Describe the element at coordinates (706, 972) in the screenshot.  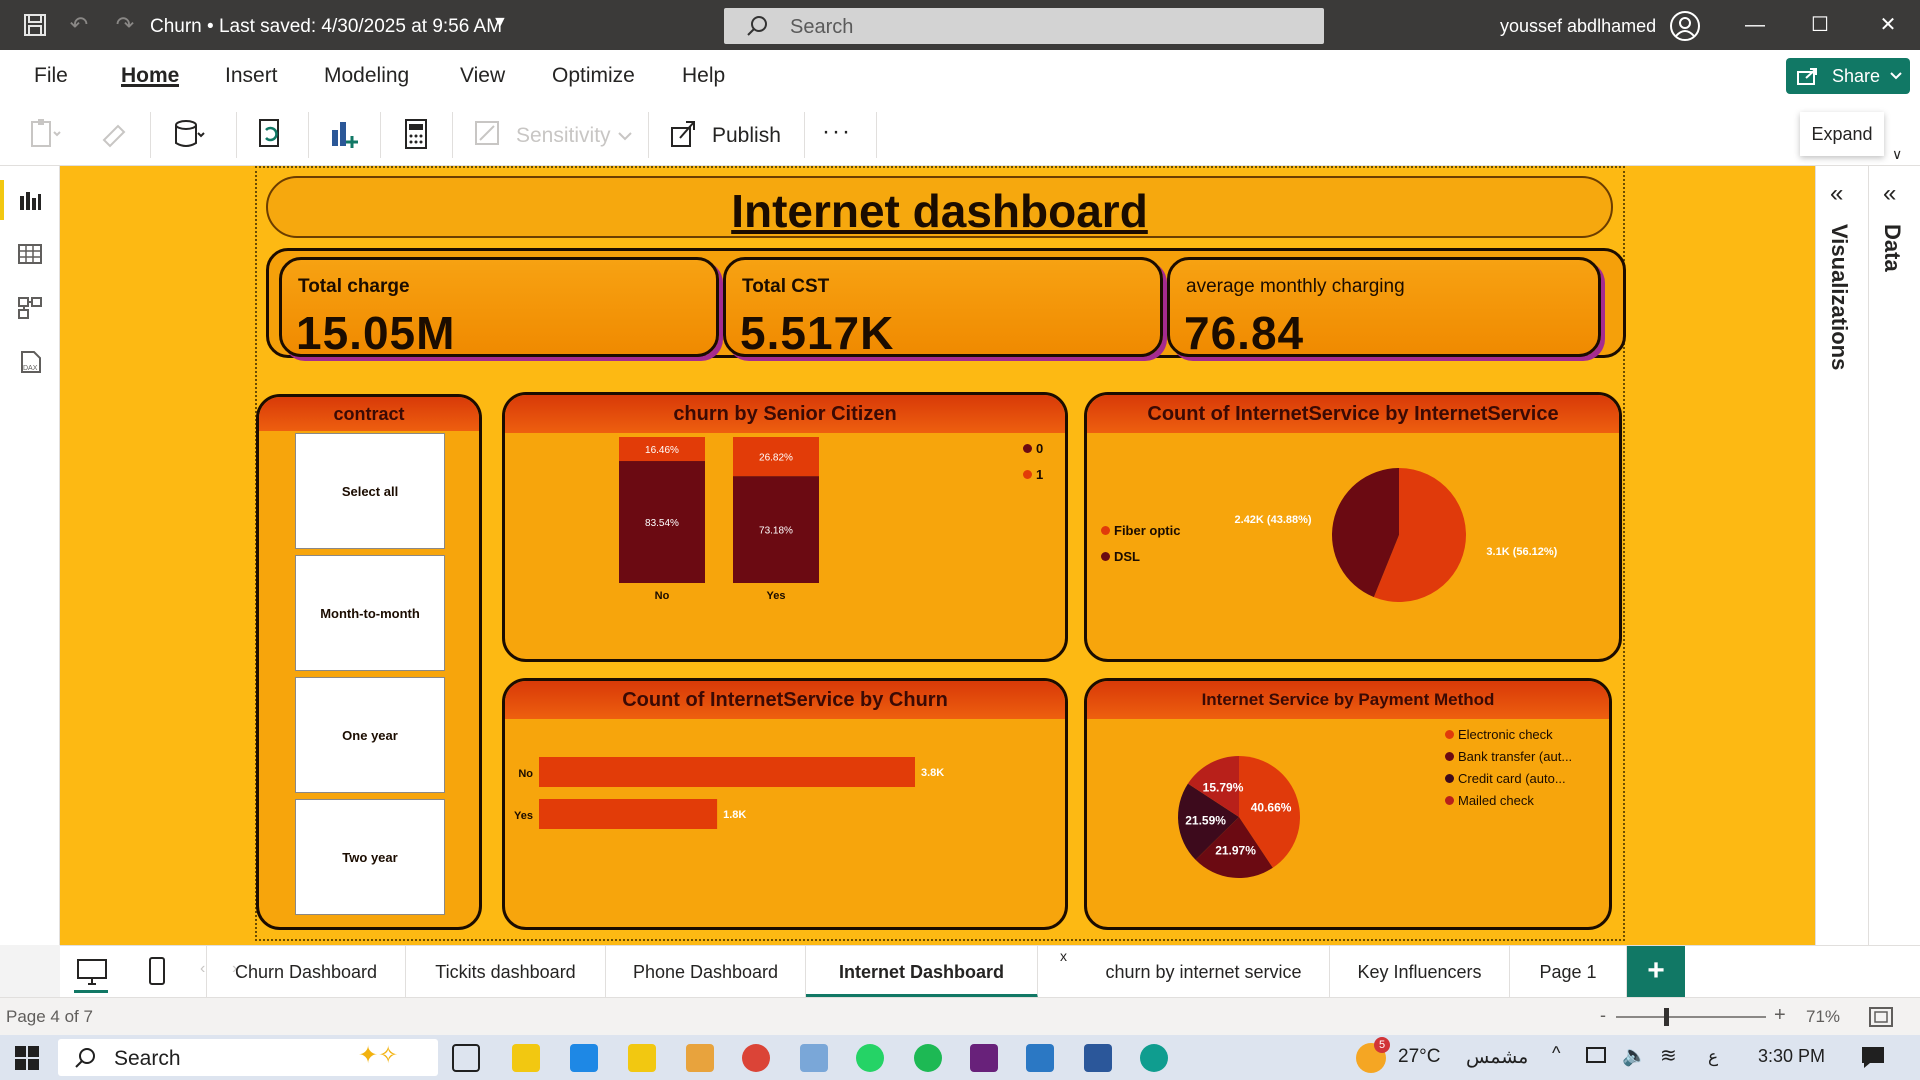
I see `page-tab: Phone Dashboard` at that location.